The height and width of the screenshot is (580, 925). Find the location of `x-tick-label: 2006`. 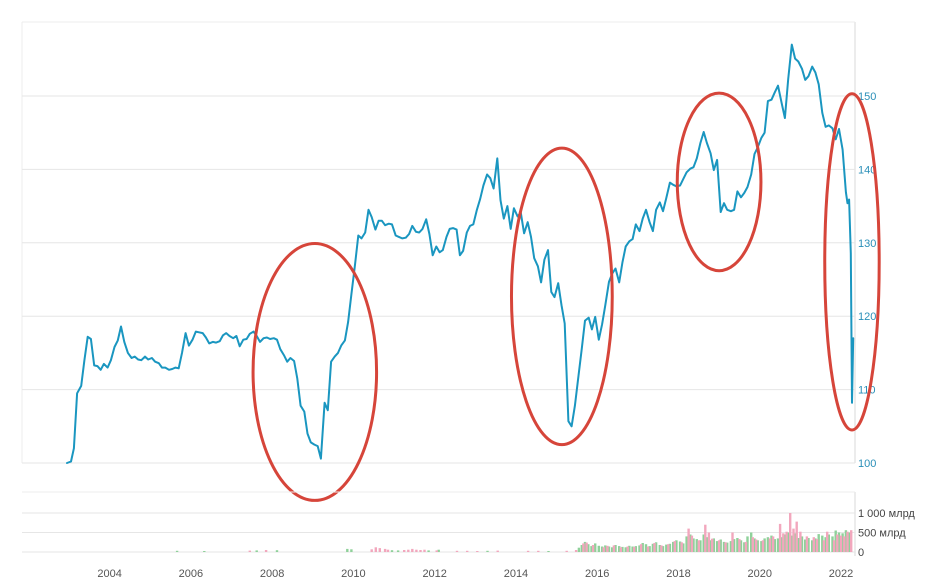

x-tick-label: 2006 is located at coordinates (191, 574).